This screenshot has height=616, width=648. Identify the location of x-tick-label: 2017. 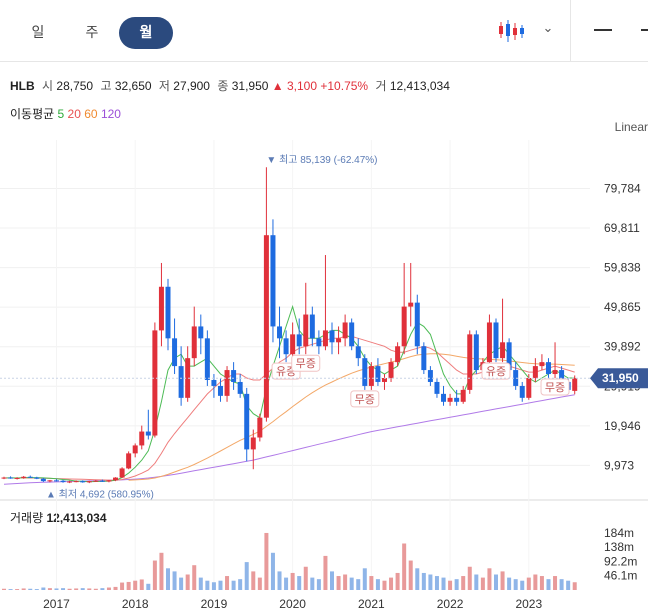
(56, 604).